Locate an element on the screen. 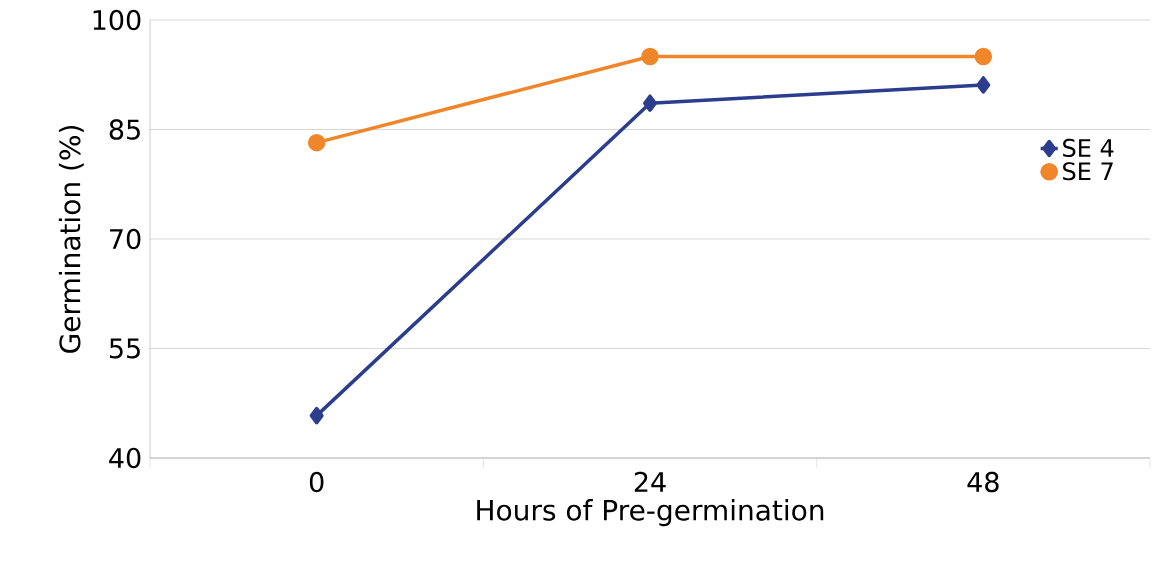 This screenshot has width=1158, height=569. y-tick-label: 100 is located at coordinates (117, 20).